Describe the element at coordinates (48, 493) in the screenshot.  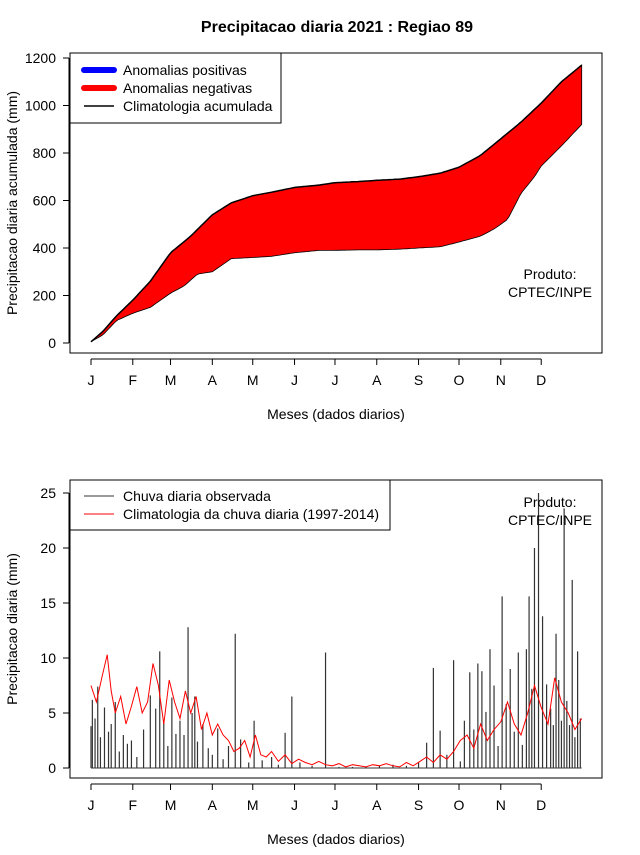
I see `y-tick-label: 25` at that location.